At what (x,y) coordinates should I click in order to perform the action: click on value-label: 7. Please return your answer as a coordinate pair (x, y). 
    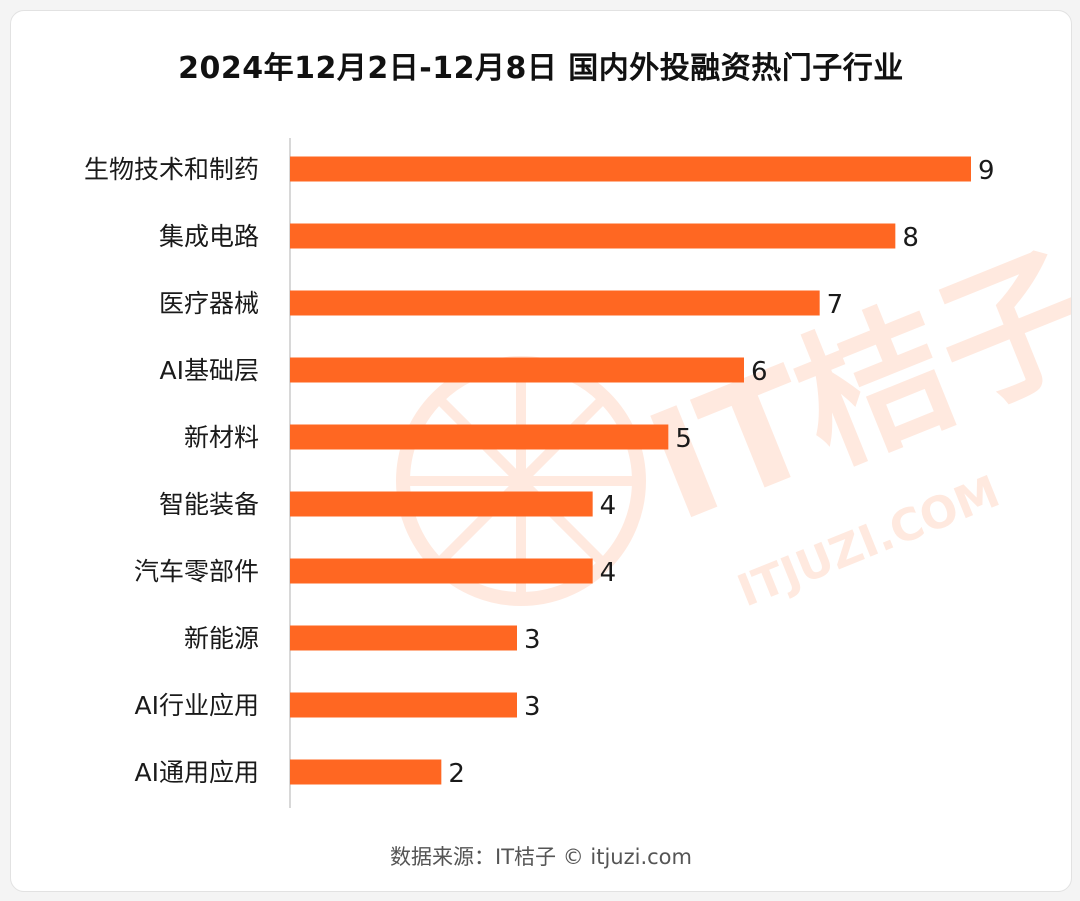
    Looking at the image, I should click on (835, 305).